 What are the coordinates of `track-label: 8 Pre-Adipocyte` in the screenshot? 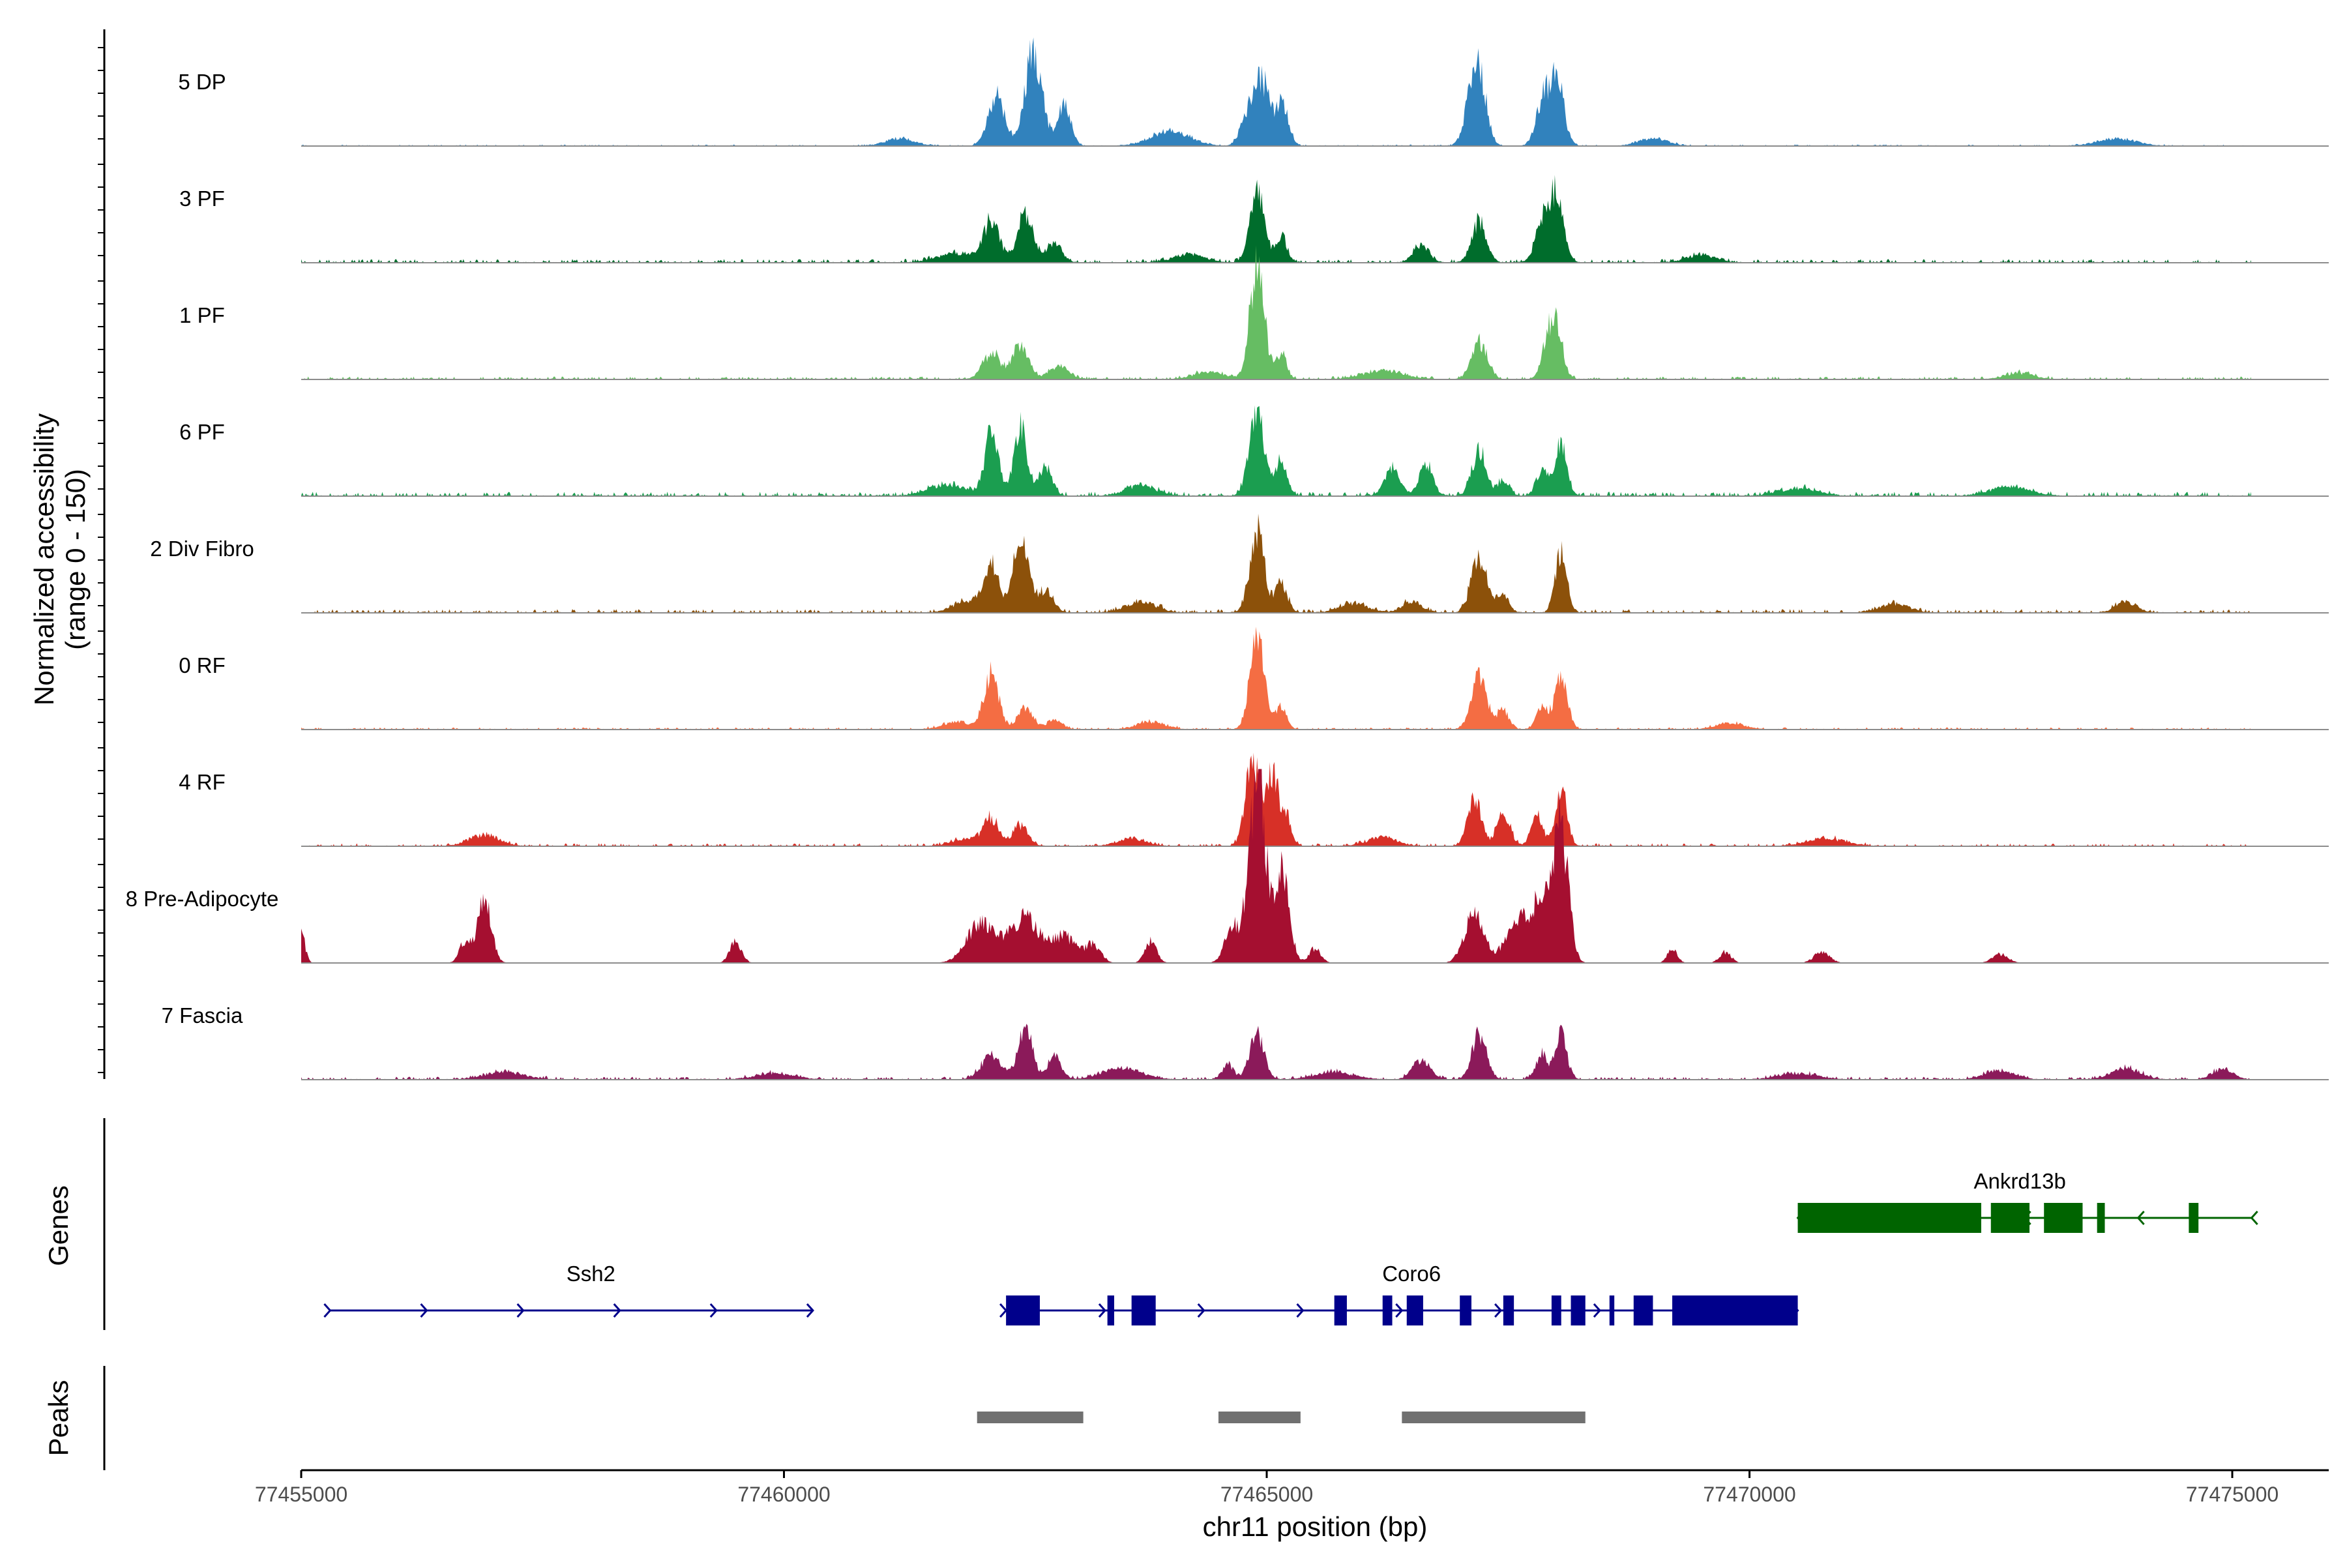 It's located at (202, 899).